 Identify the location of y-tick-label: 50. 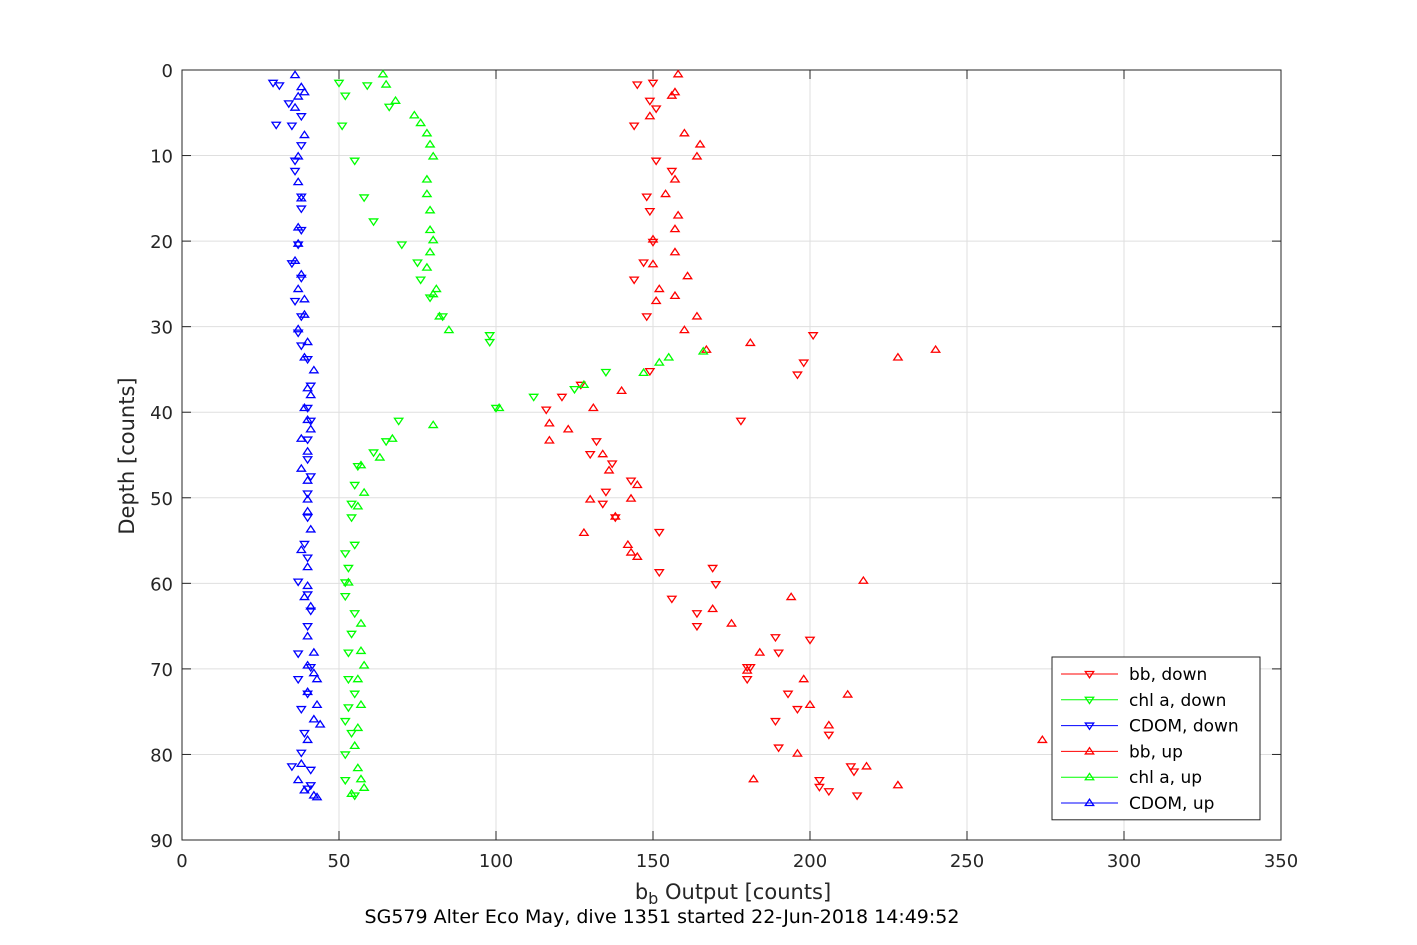
(161, 499).